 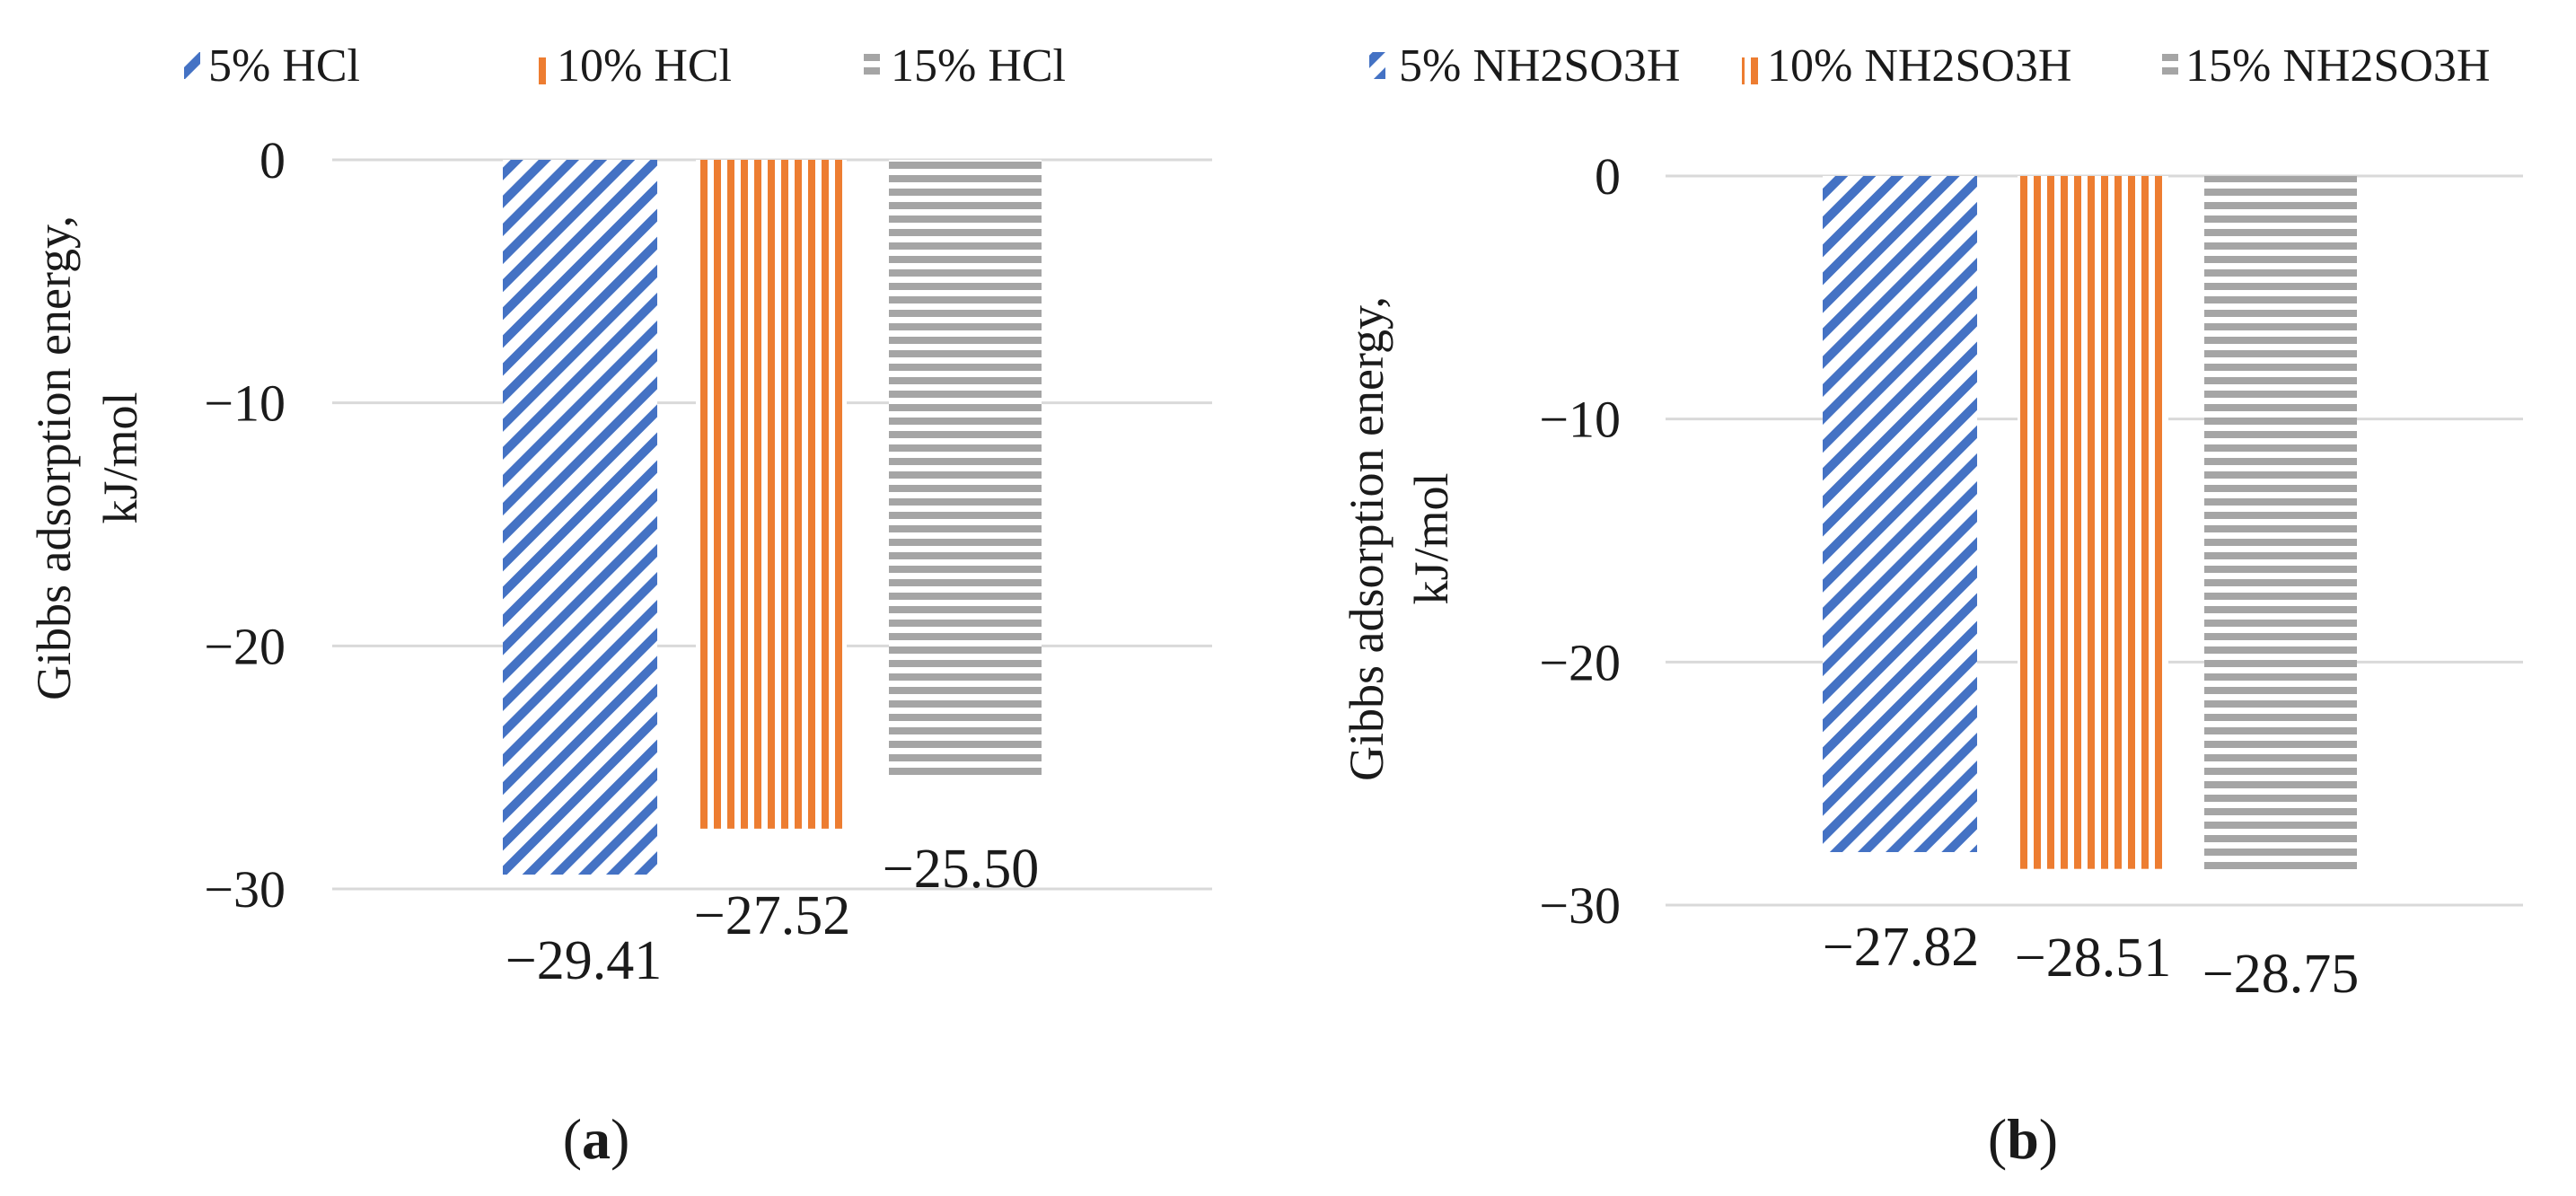 I want to click on y-tick-label-a-0: 0, so click(x=272, y=160).